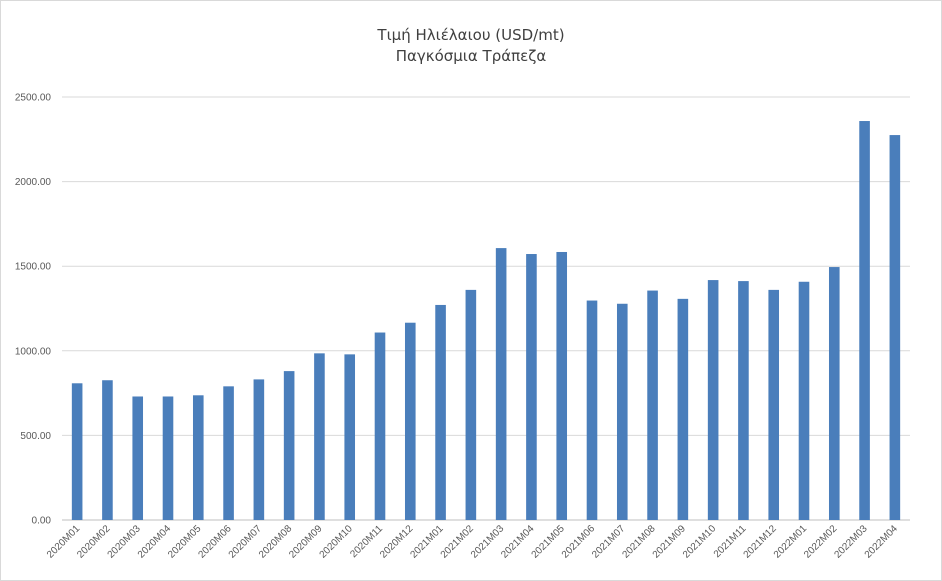  Describe the element at coordinates (337, 542) in the screenshot. I see `x-tick-label: 2020M10` at that location.